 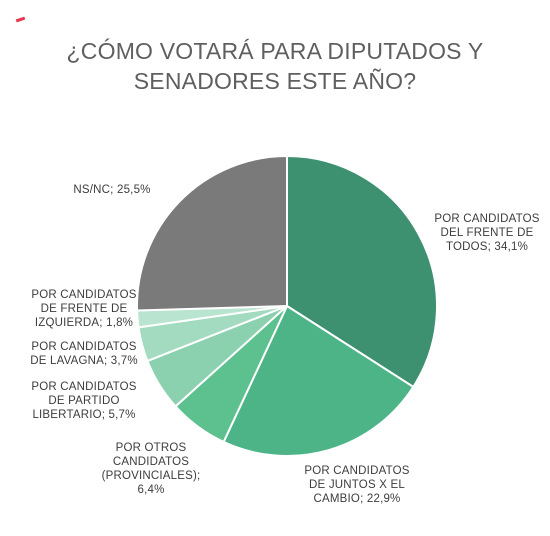 I want to click on pie-label-line: CANDIDATOS, so click(x=151, y=462).